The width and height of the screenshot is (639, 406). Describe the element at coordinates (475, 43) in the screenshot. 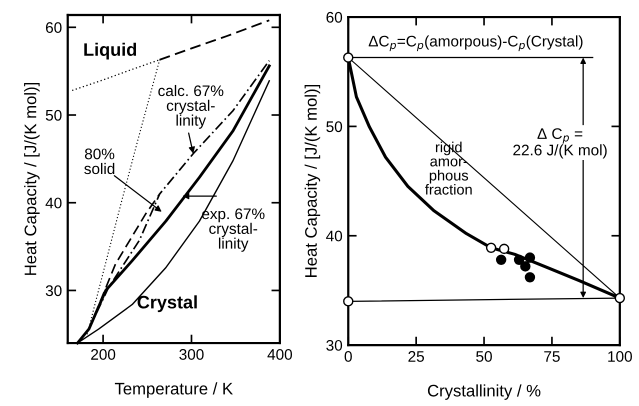

I see `annotation: ΔC$_{p}$=C$_{p}$(amorpous)-C$_{p}$(Crystal)` at that location.